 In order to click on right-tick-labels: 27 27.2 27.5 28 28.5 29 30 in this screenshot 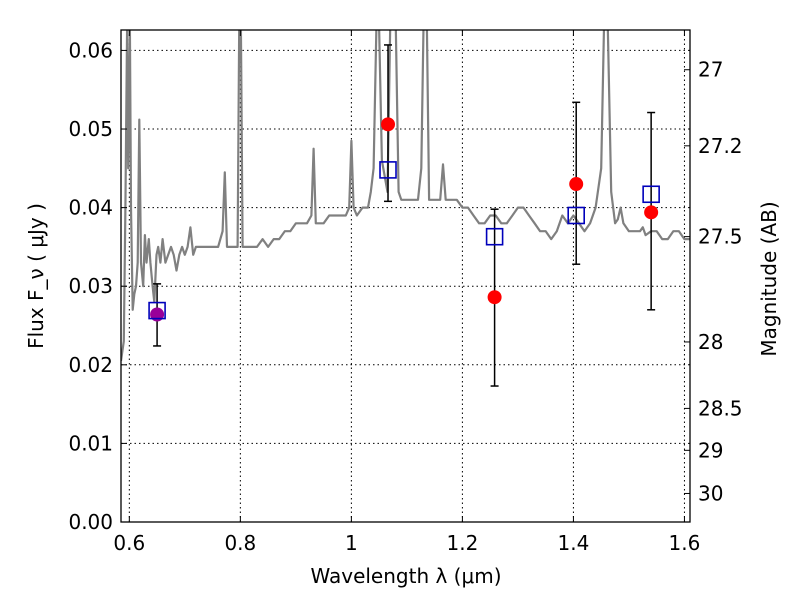, I will do `click(720, 282)`.